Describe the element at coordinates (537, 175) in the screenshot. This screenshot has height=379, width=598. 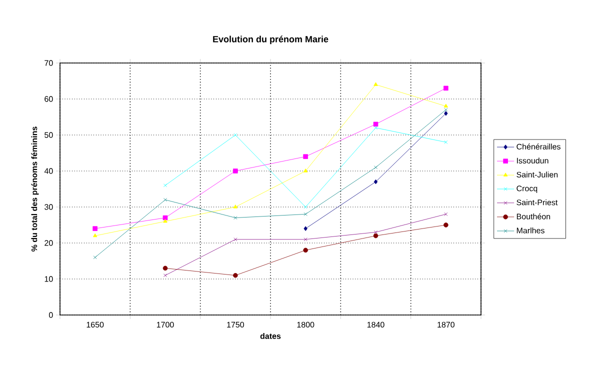
I see `legend-label: Saint-Julien` at that location.